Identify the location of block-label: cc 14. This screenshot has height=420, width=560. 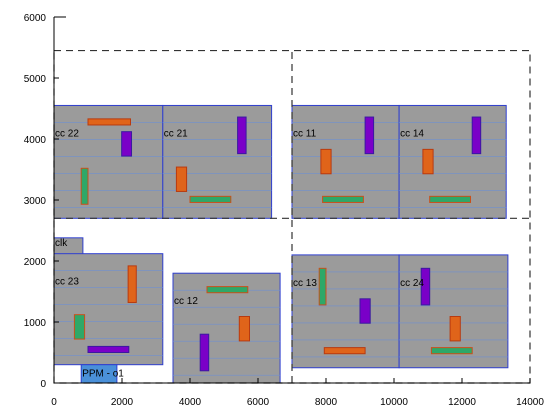
(412, 133).